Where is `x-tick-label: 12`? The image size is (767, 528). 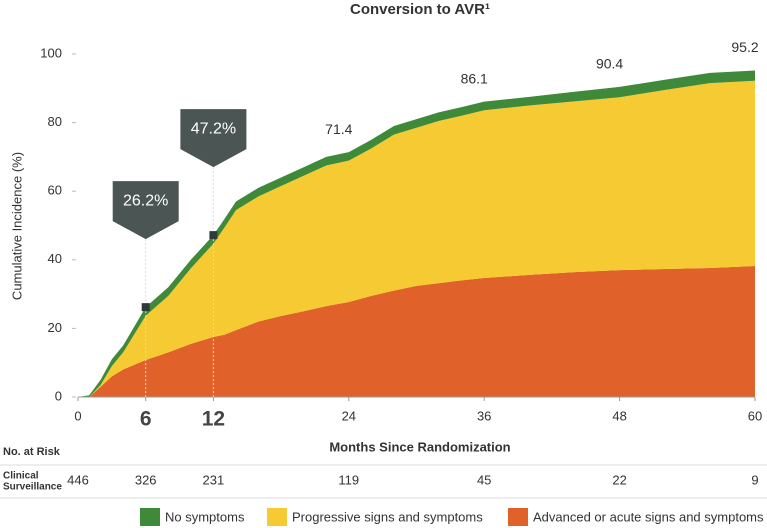
x-tick-label: 12 is located at coordinates (213, 419).